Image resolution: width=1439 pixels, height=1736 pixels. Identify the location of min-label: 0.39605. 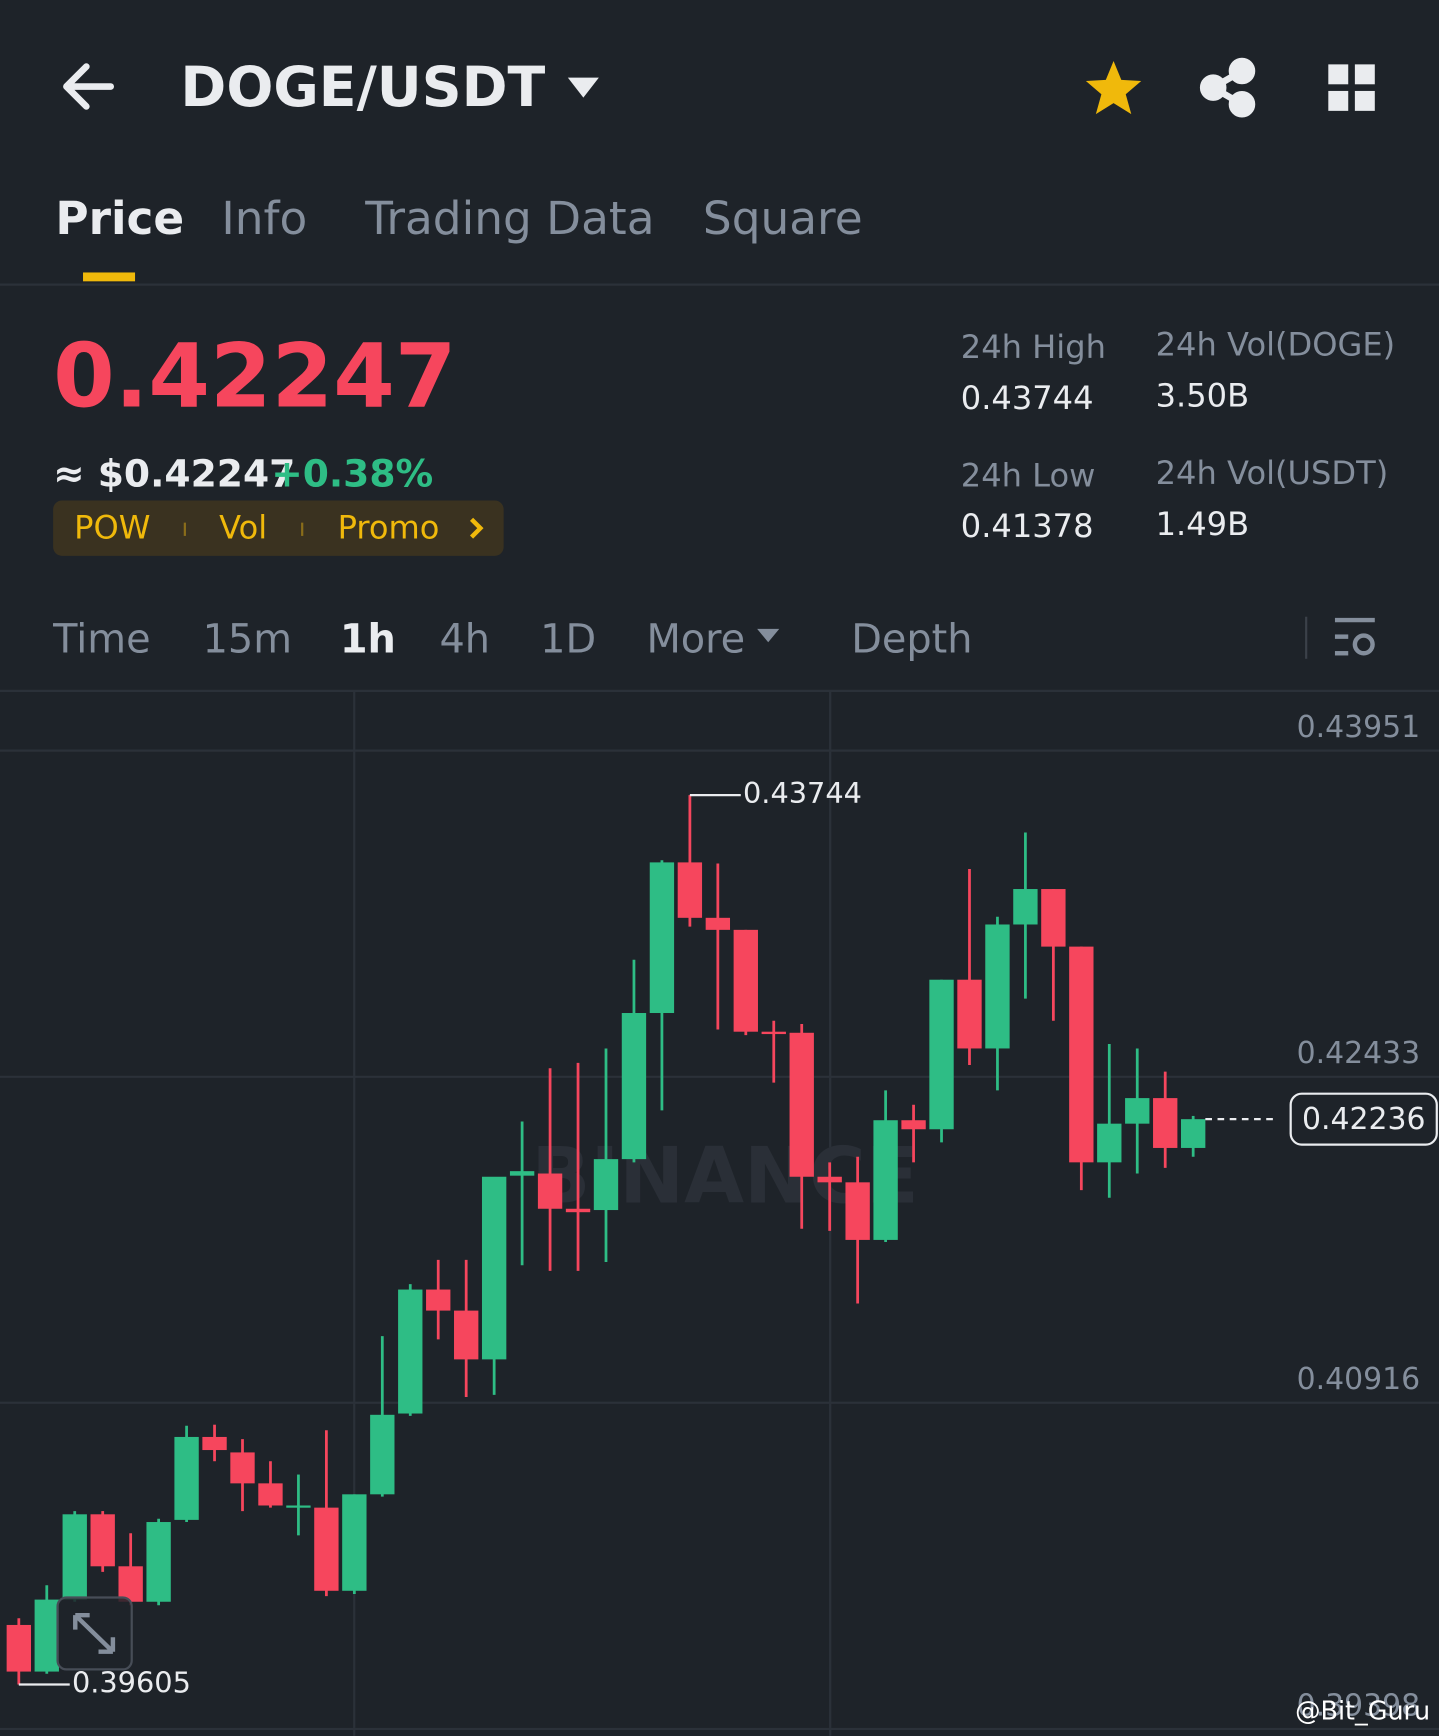
(131, 1682).